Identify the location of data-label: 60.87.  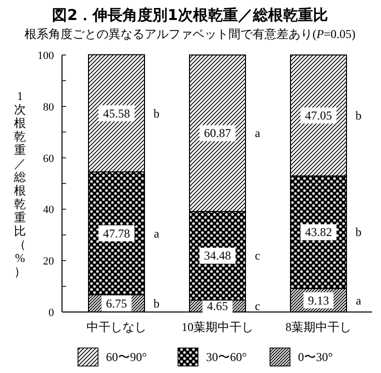
(217, 133).